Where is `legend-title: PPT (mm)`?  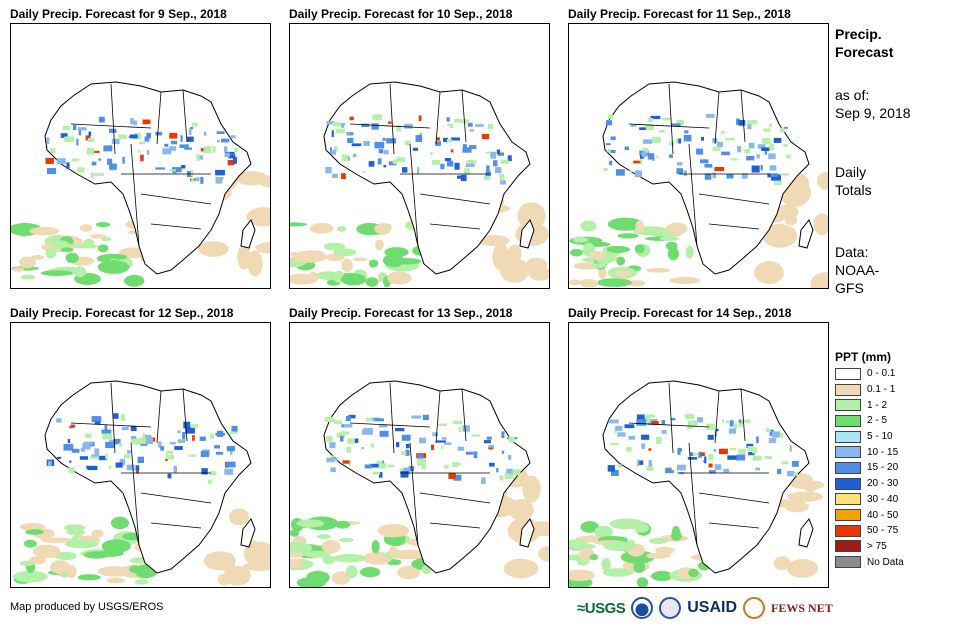
legend-title: PPT (mm) is located at coordinates (863, 357).